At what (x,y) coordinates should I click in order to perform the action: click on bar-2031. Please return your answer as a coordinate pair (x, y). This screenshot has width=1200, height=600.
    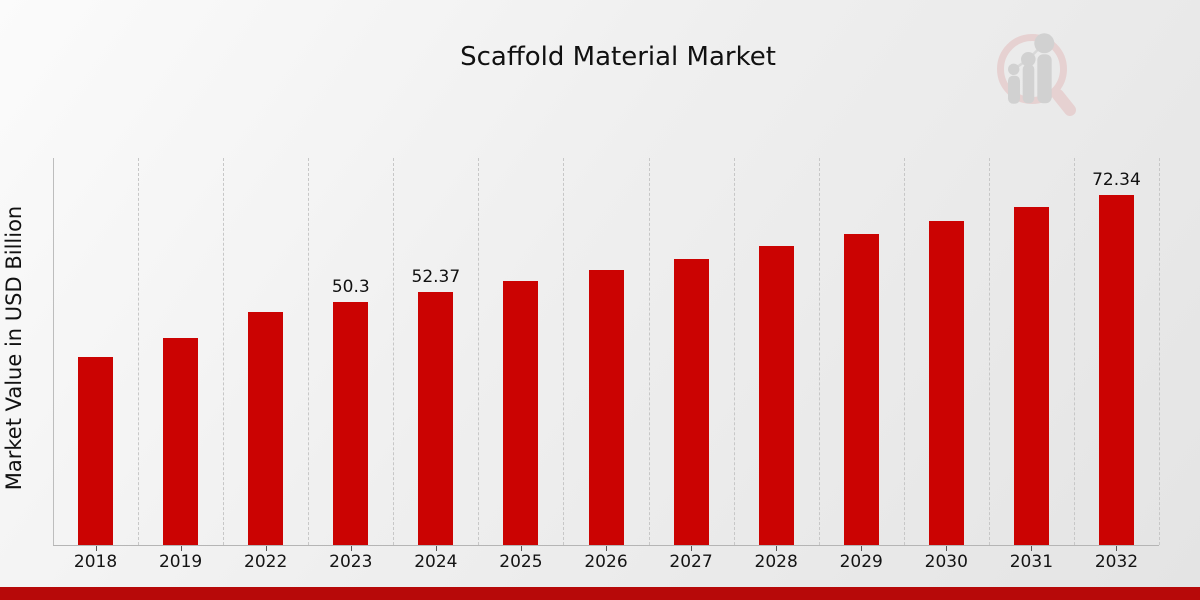
    Looking at the image, I should click on (1031, 376).